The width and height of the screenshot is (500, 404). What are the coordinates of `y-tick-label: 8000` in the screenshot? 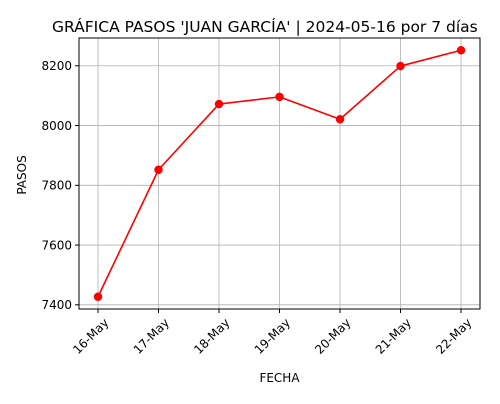 It's located at (56, 126).